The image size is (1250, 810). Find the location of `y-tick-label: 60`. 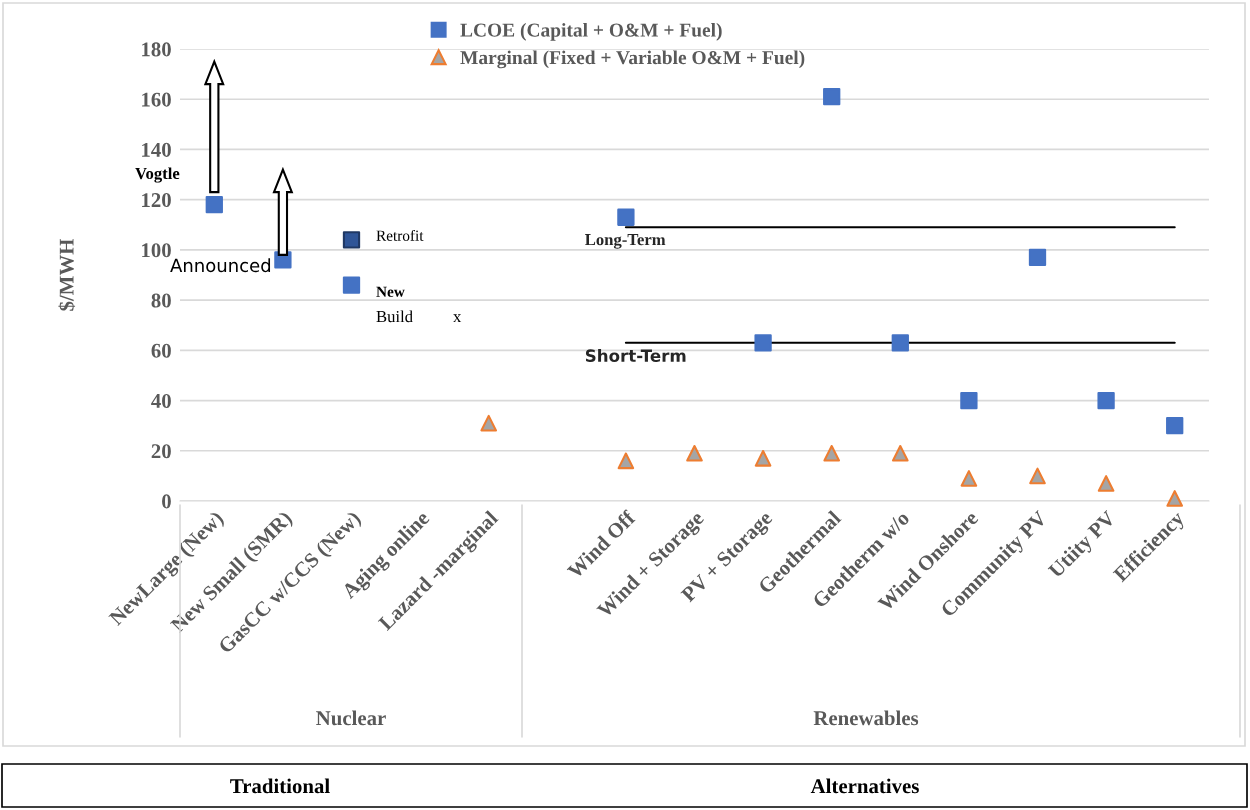

y-tick-label: 60 is located at coordinates (161, 350).